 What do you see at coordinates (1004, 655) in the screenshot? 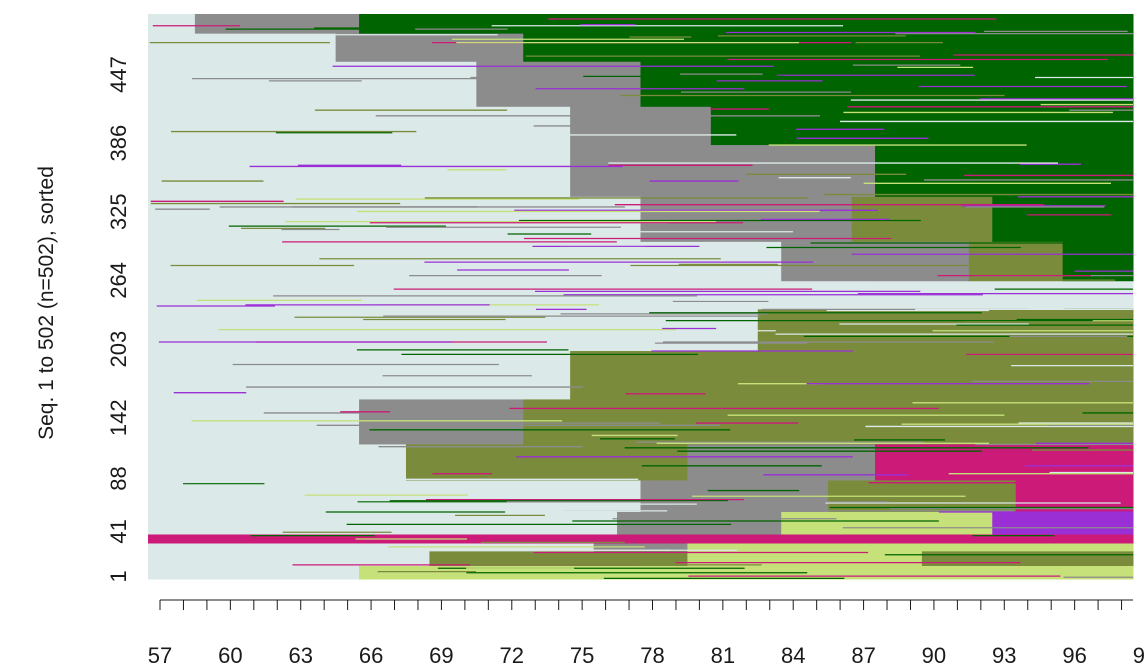
I see `x-tick-label: 93` at bounding box center [1004, 655].